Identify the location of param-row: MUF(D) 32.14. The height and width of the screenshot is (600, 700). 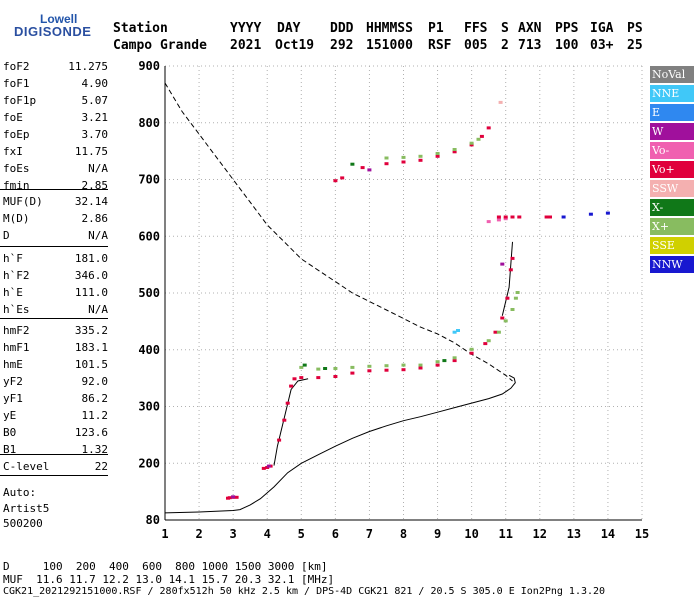
(54, 201).